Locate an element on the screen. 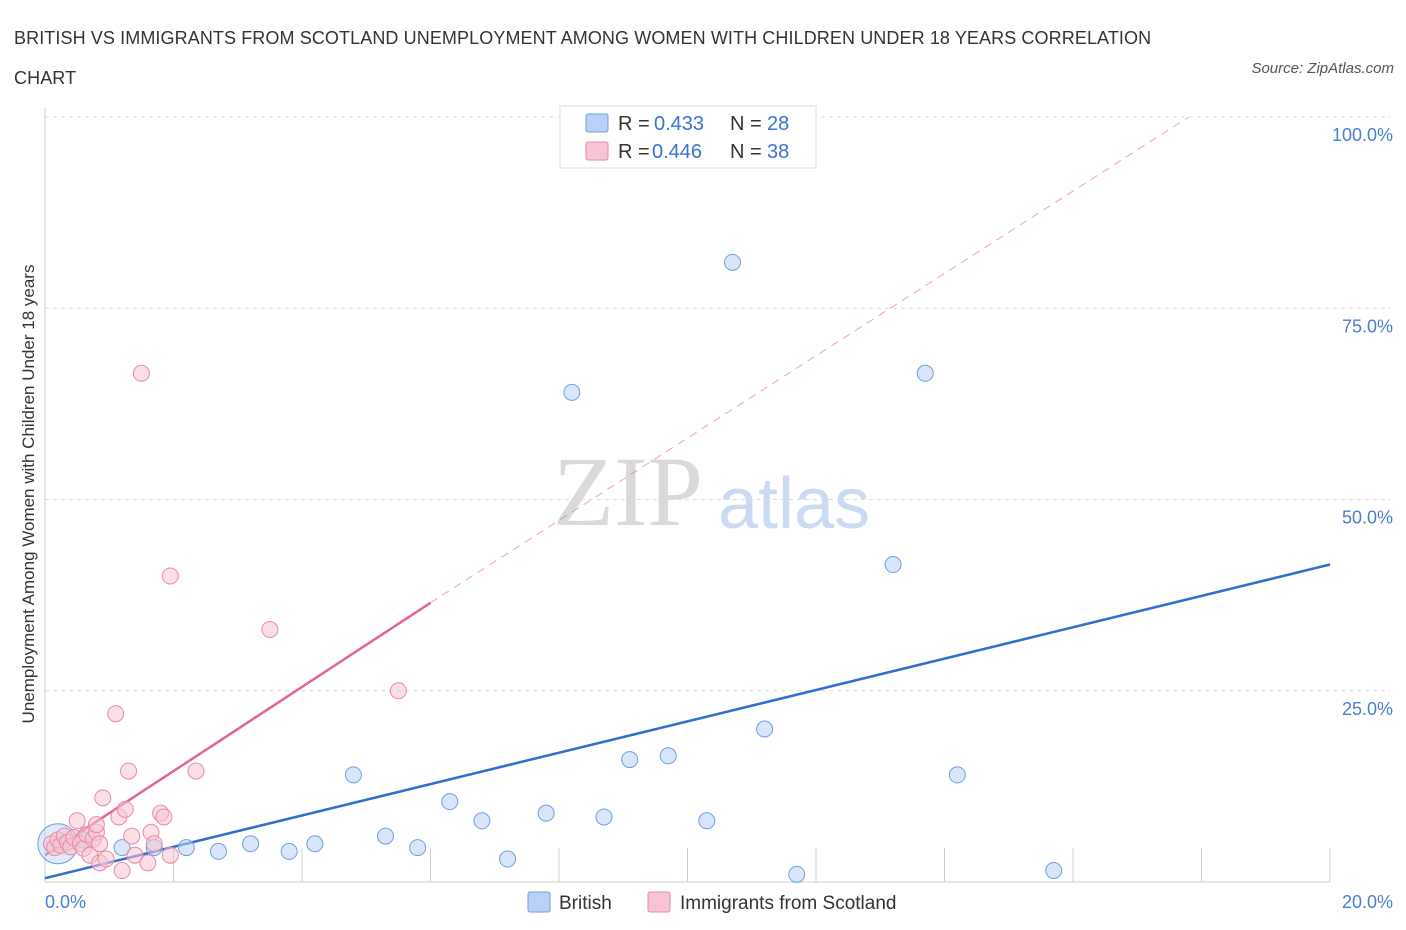  x-tick-label-min: 0.0% is located at coordinates (65, 902).